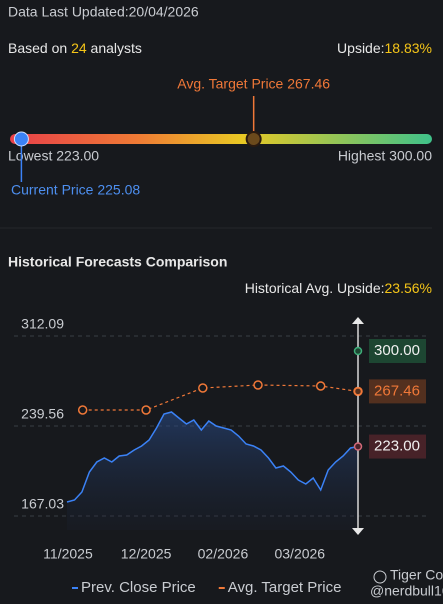 The width and height of the screenshot is (443, 604). I want to click on marker-label: 223.00, so click(397, 446).